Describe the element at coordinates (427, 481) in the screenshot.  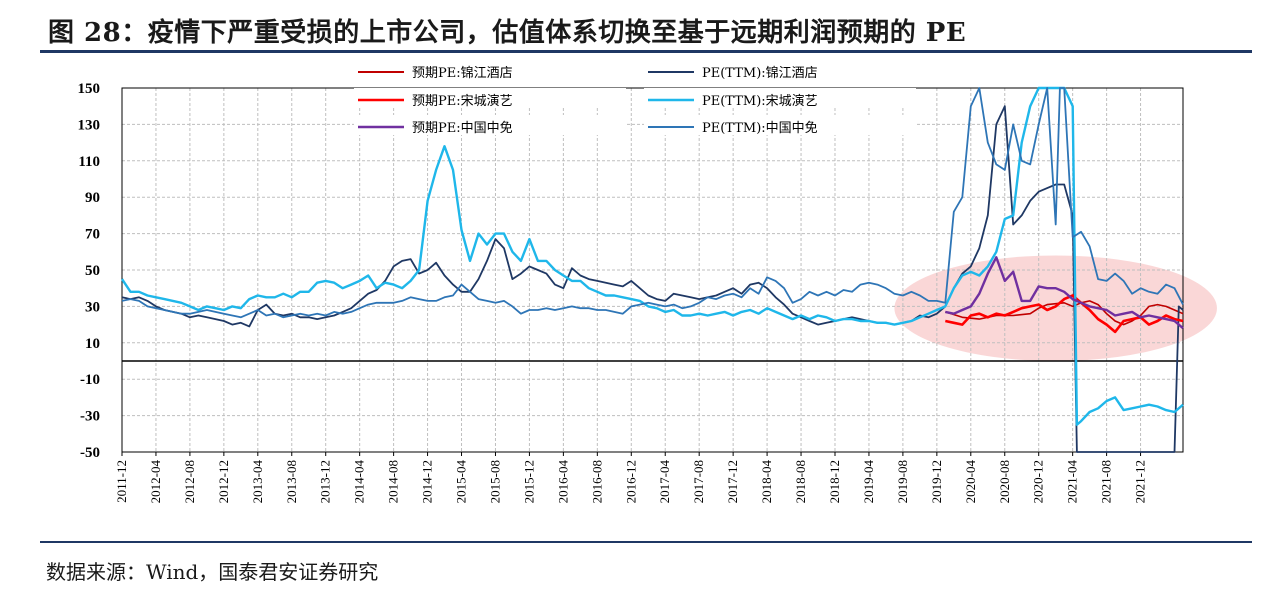
I see `x-tick-label: 2014-12` at that location.